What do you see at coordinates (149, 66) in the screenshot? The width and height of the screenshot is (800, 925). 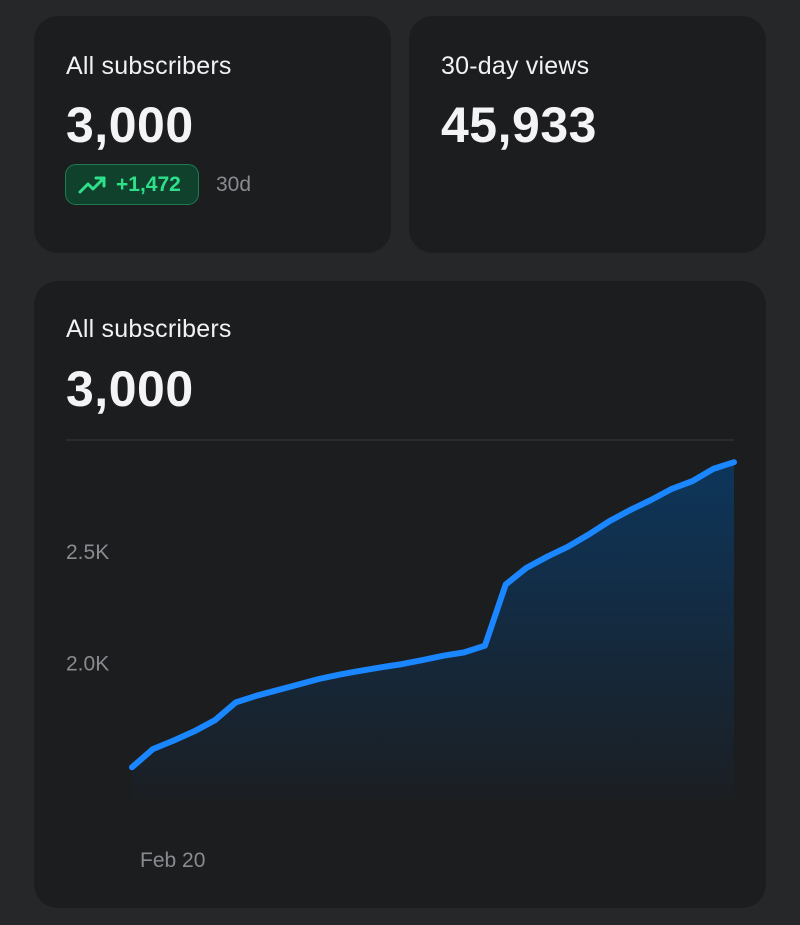 I see `subscribers-label: All subscribers` at bounding box center [149, 66].